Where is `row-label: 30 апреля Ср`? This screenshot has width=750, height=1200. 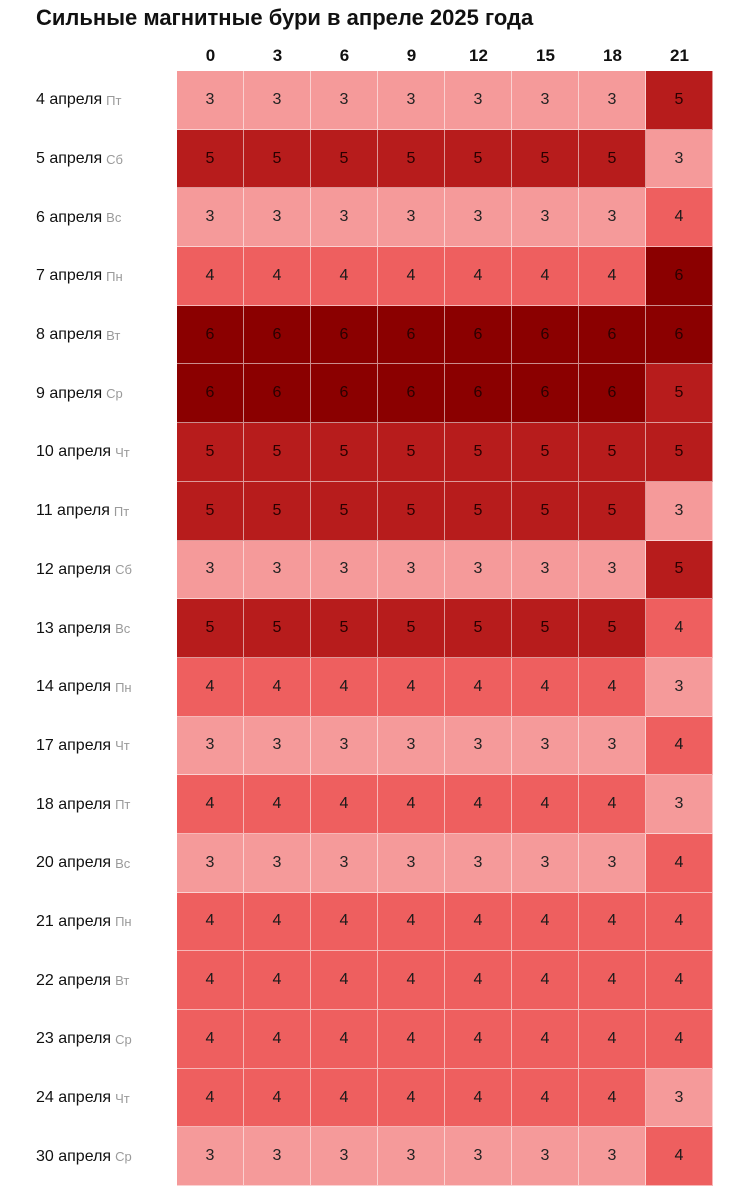
row-label: 30 апреля Ср is located at coordinates (106, 1156).